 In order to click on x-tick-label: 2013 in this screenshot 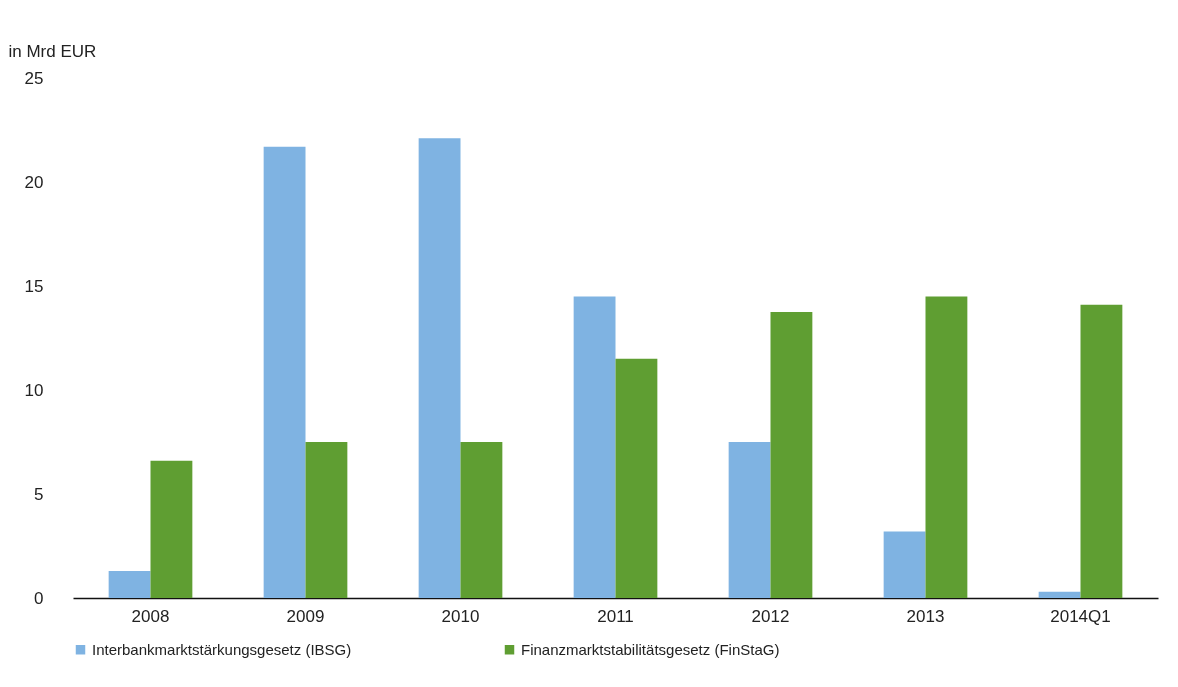, I will do `click(925, 616)`.